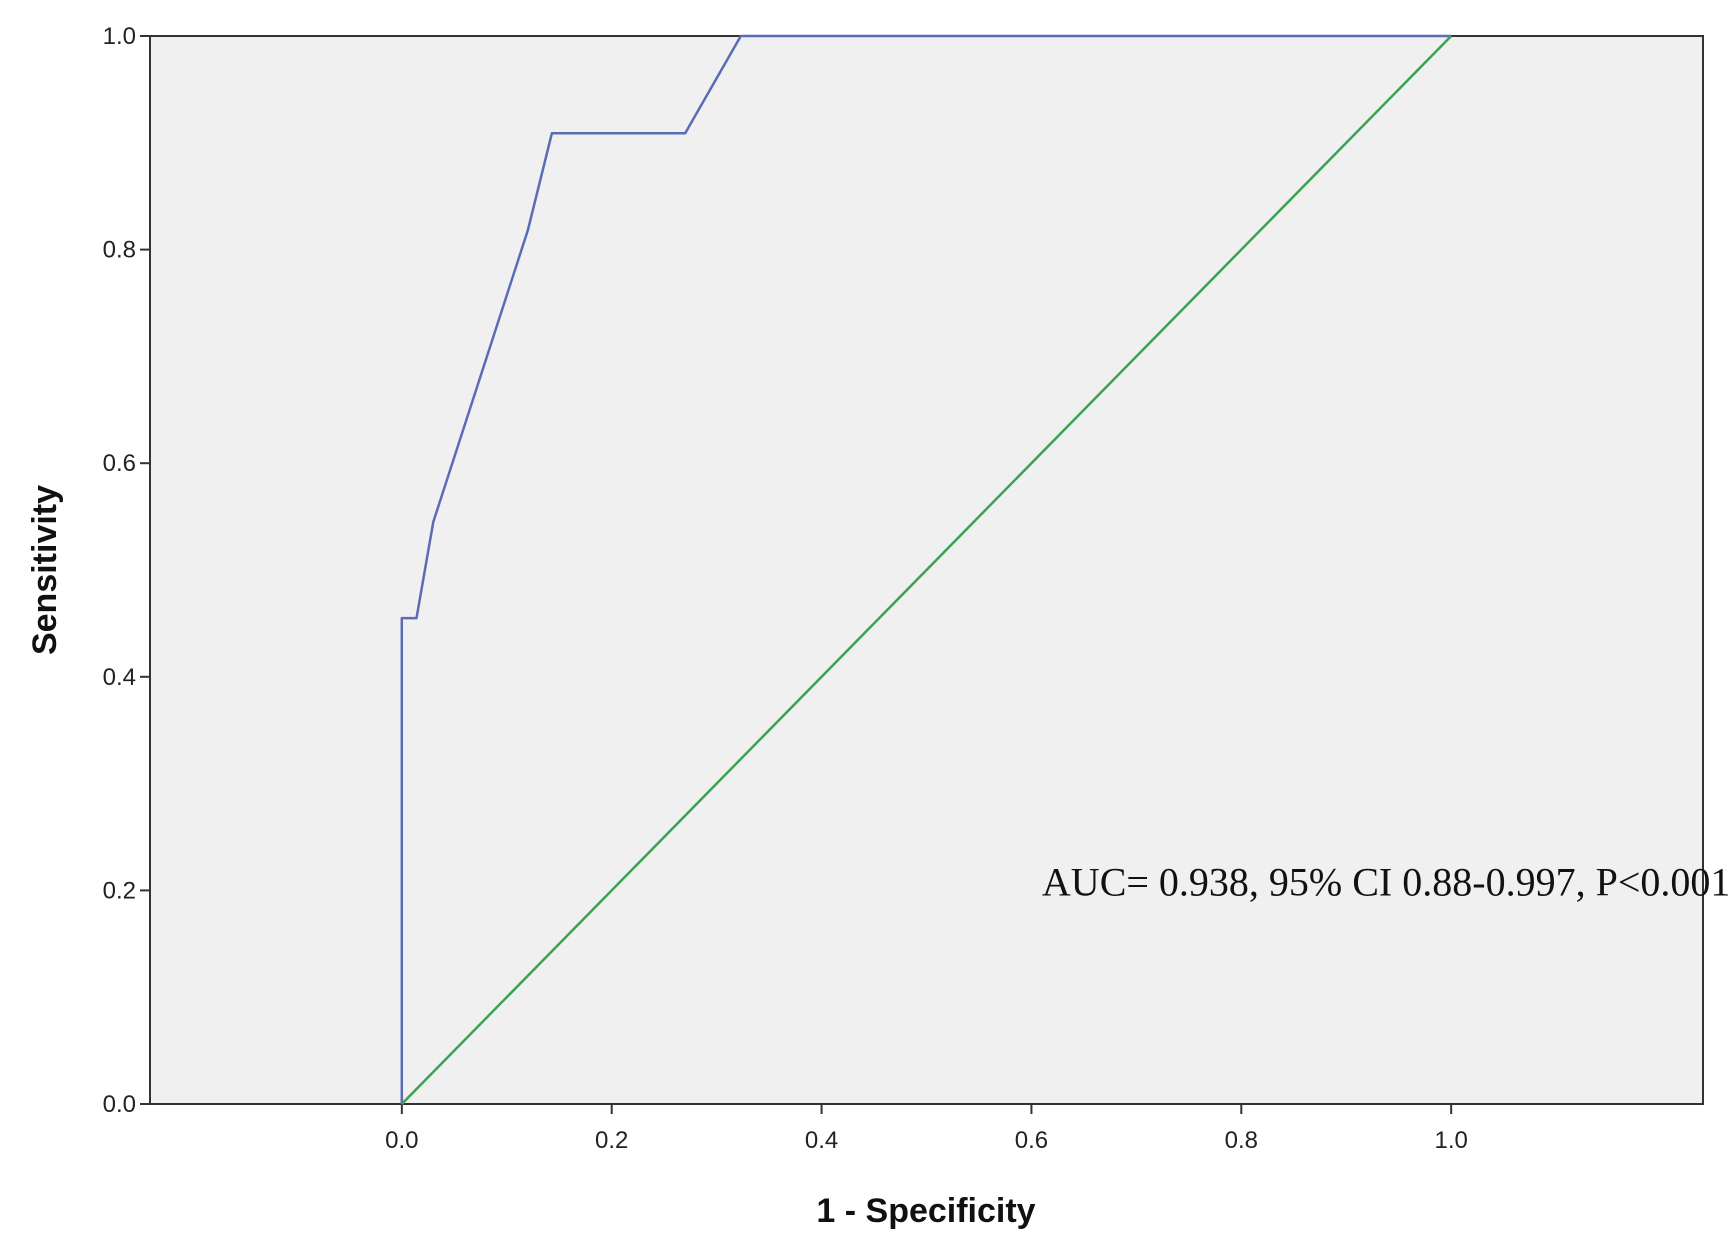 This screenshot has width=1735, height=1240. Describe the element at coordinates (611, 1140) in the screenshot. I see `x-tick-label: 0.2` at that location.